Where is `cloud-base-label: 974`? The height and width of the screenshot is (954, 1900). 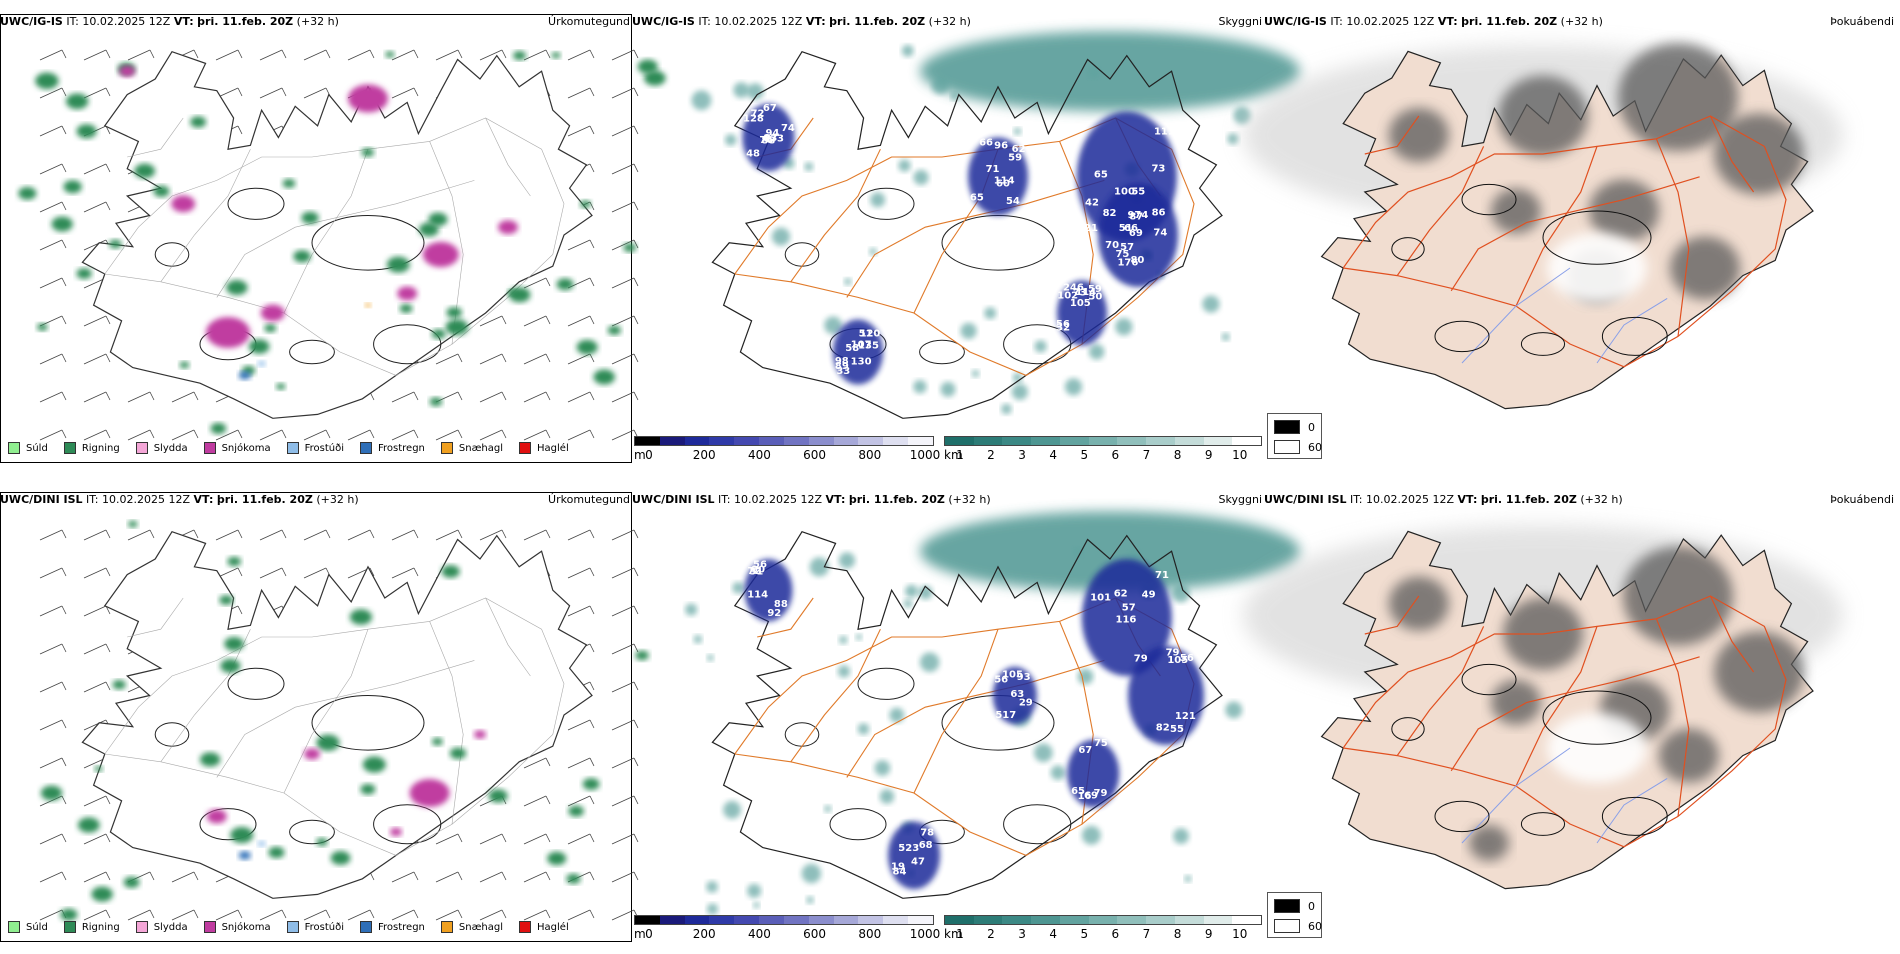 cloud-base-label: 974 is located at coordinates (1137, 215).